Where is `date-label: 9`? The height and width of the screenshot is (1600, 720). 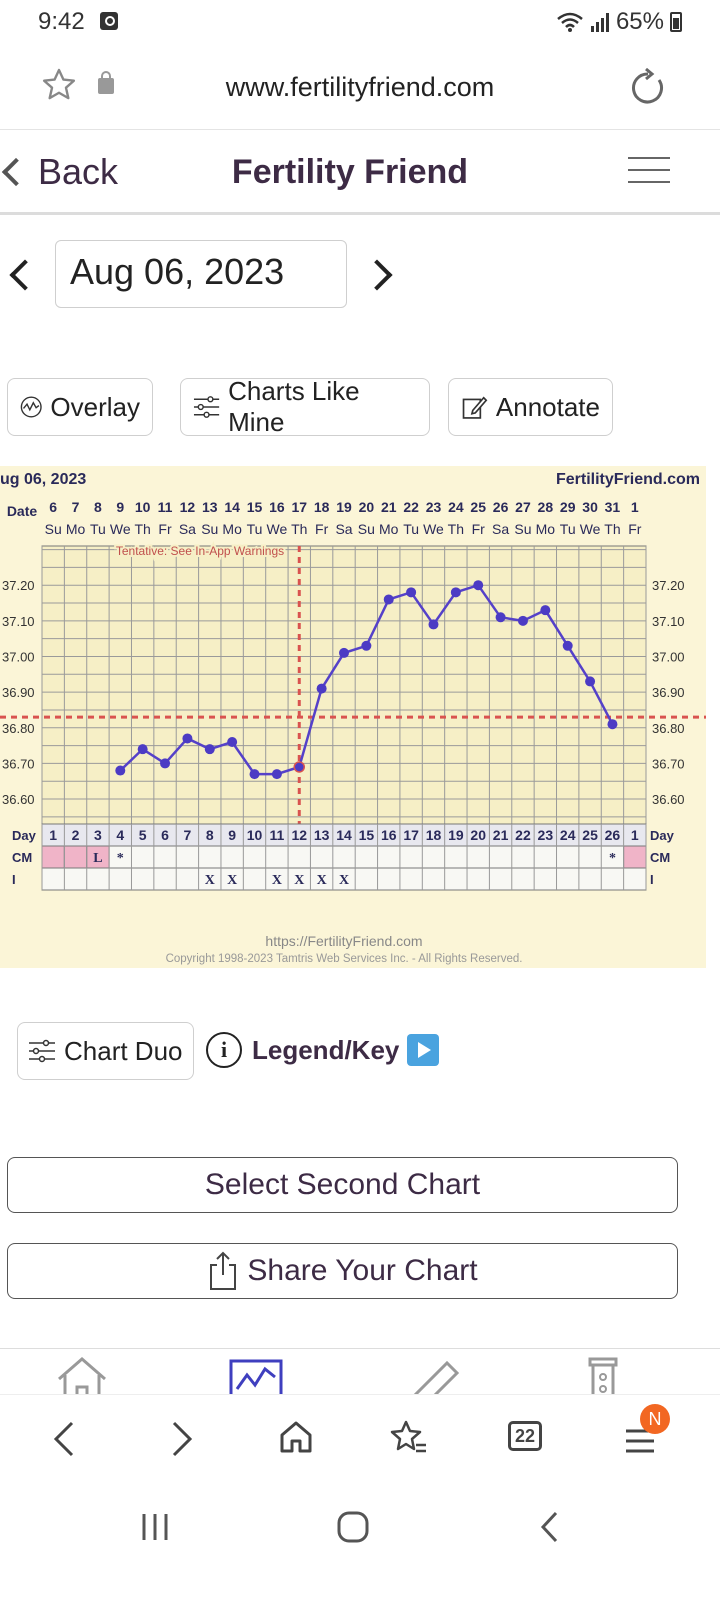
date-label: 9 is located at coordinates (120, 507).